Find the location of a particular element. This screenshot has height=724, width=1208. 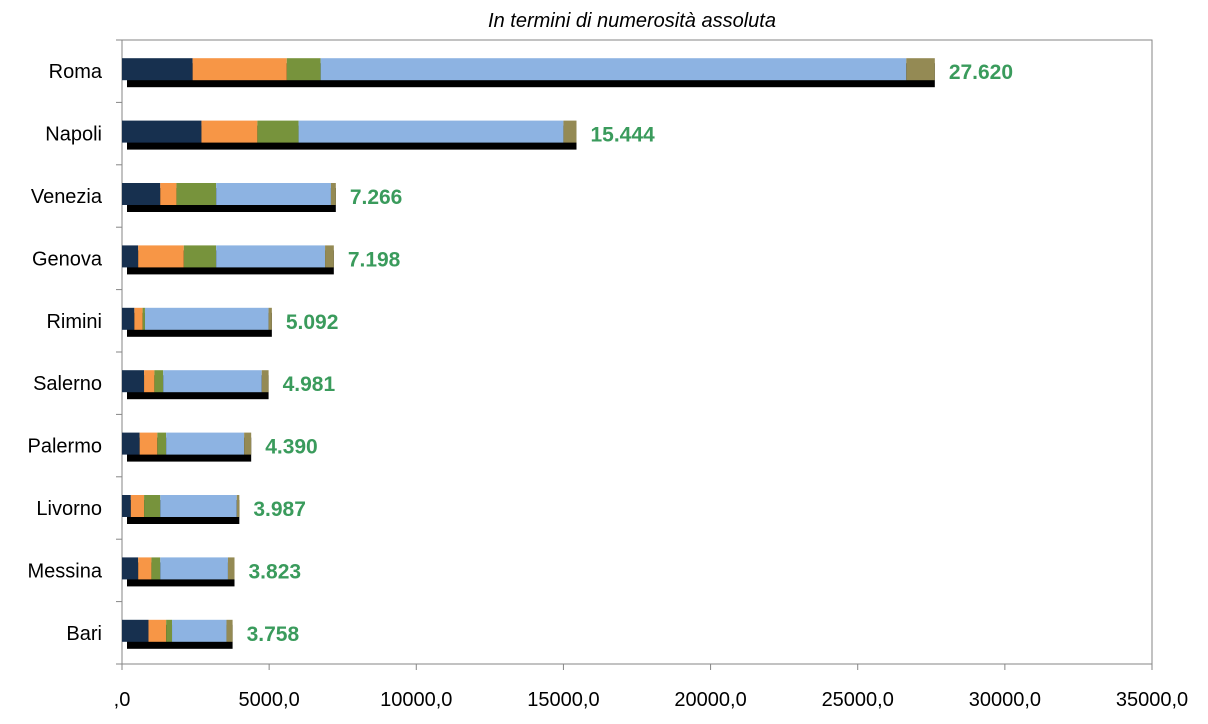

x-tick-label: 10000,0 is located at coordinates (416, 700).